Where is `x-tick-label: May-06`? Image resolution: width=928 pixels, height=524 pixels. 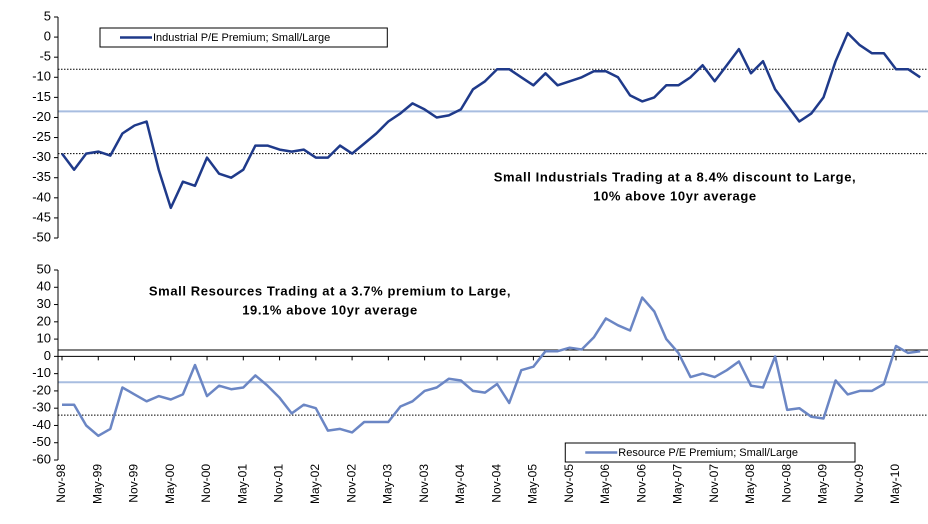
x-tick-label: May-06 is located at coordinates (605, 484).